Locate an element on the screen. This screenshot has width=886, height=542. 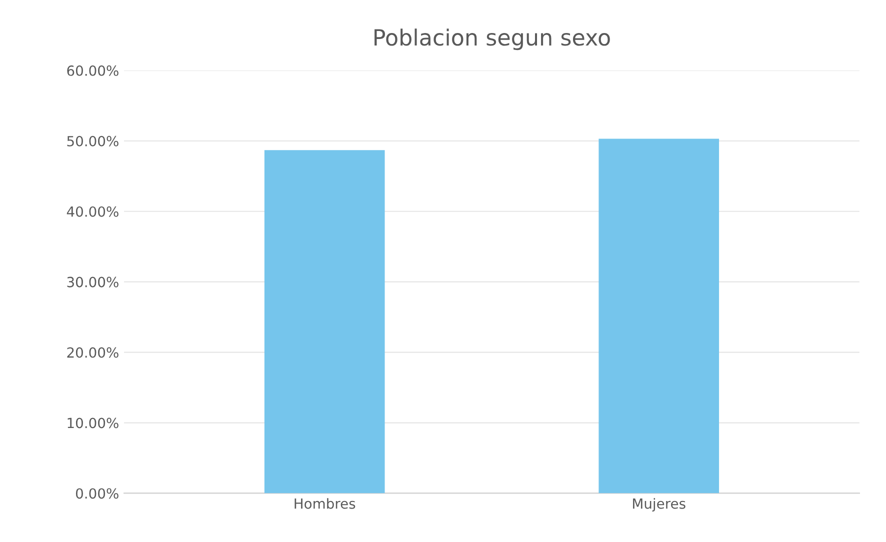
y-tick-label: 0.00% is located at coordinates (97, 493).